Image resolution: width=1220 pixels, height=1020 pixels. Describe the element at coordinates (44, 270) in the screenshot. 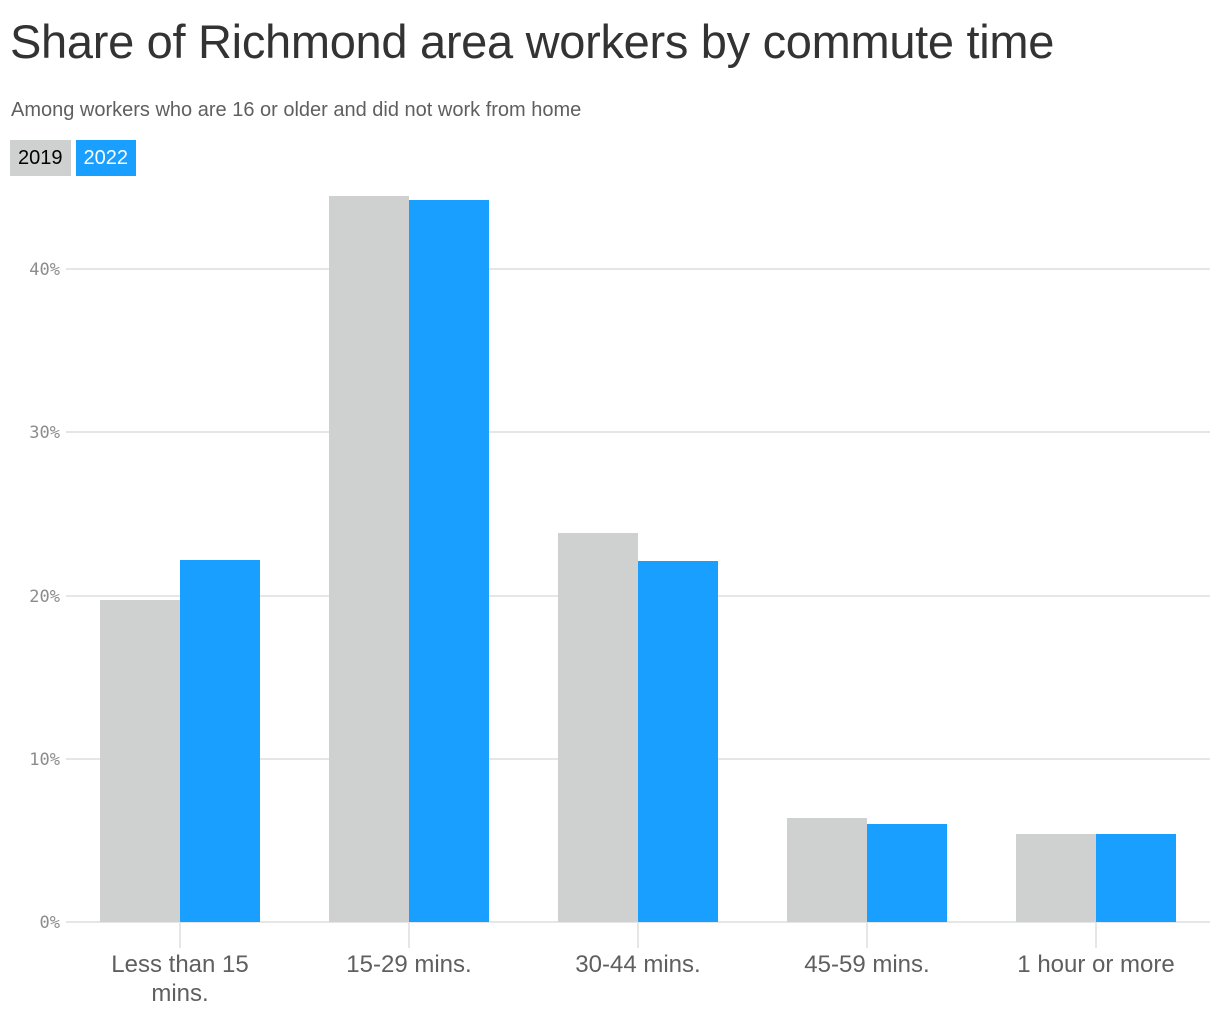

I see `y-tick-label: 40%` at that location.